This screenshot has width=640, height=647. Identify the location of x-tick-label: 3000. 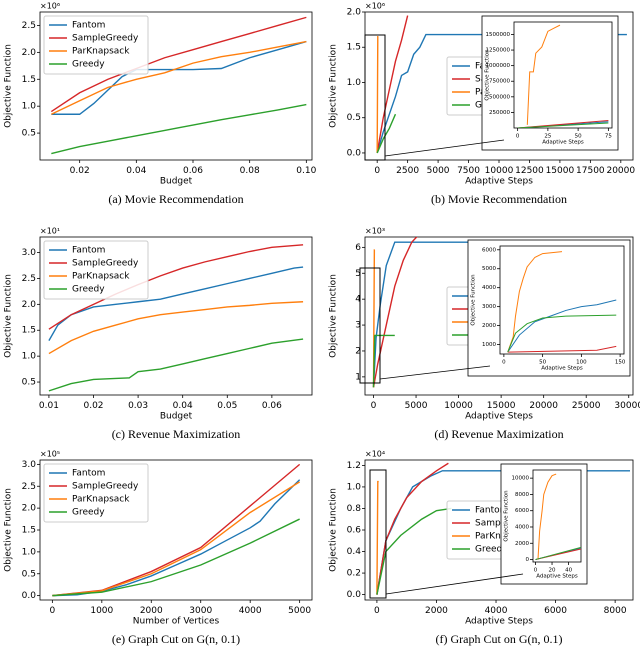
(200, 611).